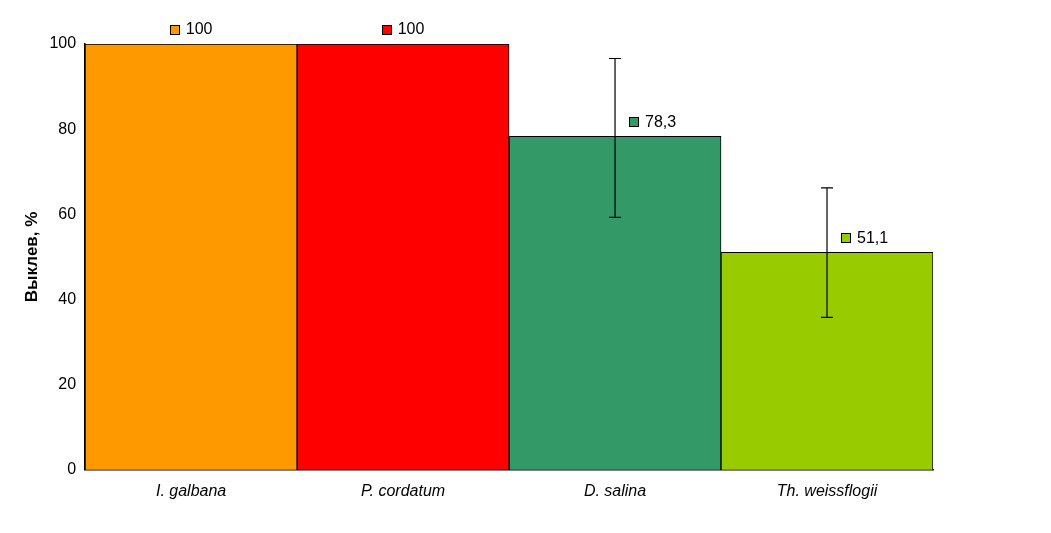 The width and height of the screenshot is (1051, 533). What do you see at coordinates (67, 384) in the screenshot?
I see `y-tick-label: 20` at bounding box center [67, 384].